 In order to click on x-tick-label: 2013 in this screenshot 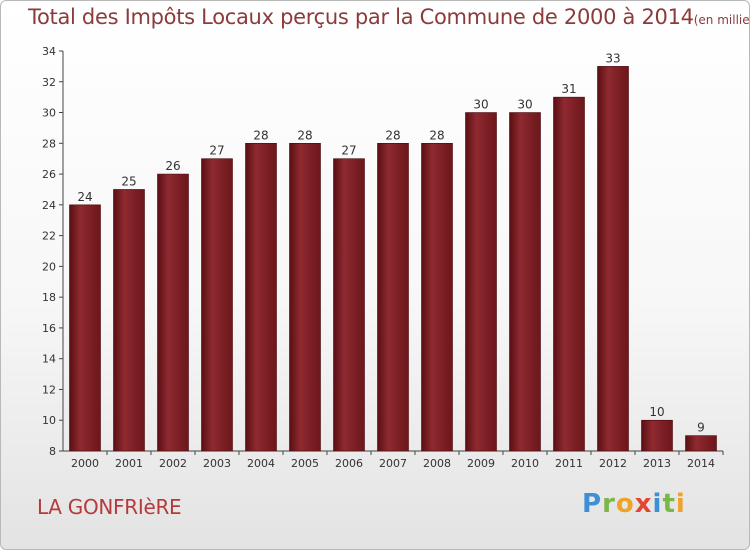, I will do `click(657, 463)`.